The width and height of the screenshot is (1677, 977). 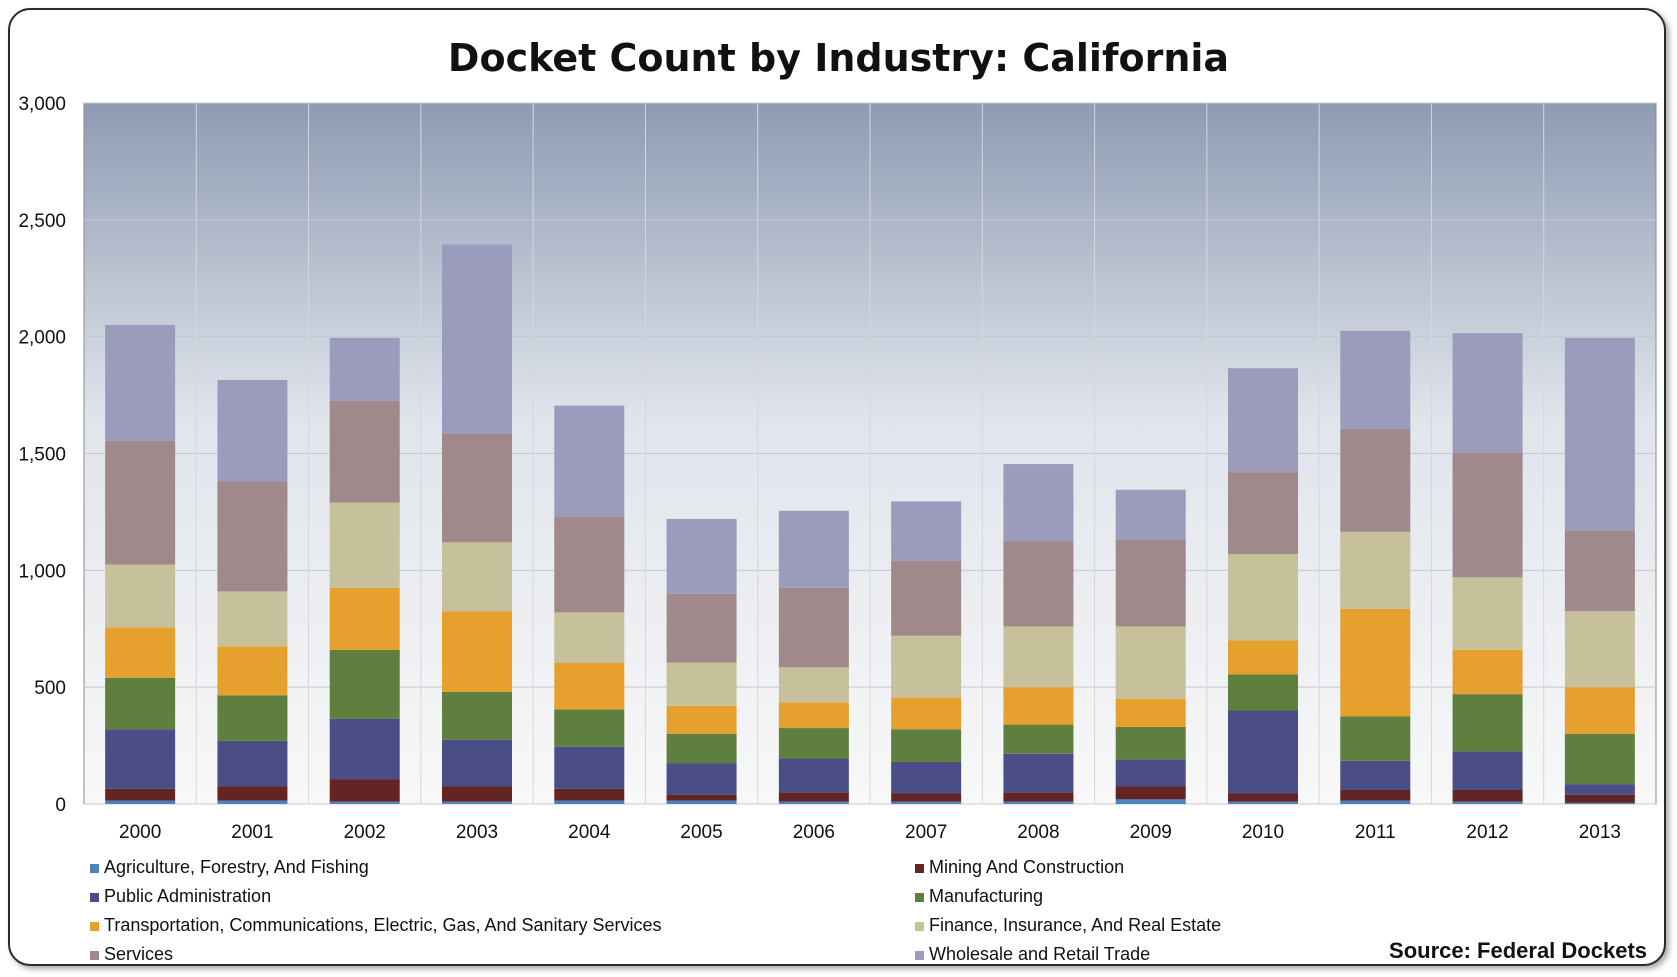 What do you see at coordinates (50, 688) in the screenshot?
I see `y-tick-label: 500` at bounding box center [50, 688].